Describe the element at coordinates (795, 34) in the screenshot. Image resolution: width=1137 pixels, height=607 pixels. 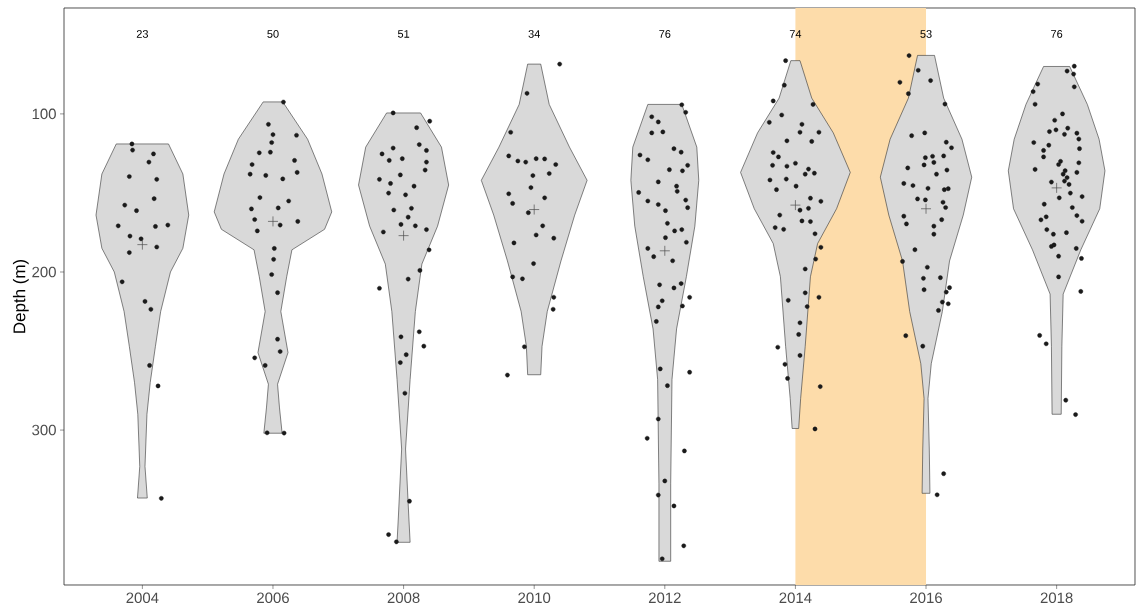
I see `annotation: 74` at that location.